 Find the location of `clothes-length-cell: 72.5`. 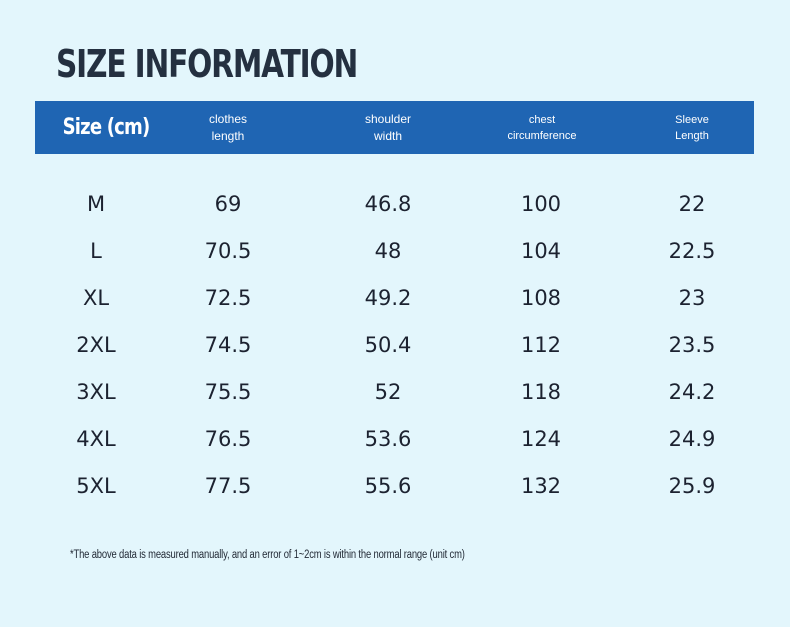

clothes-length-cell: 72.5 is located at coordinates (228, 298).